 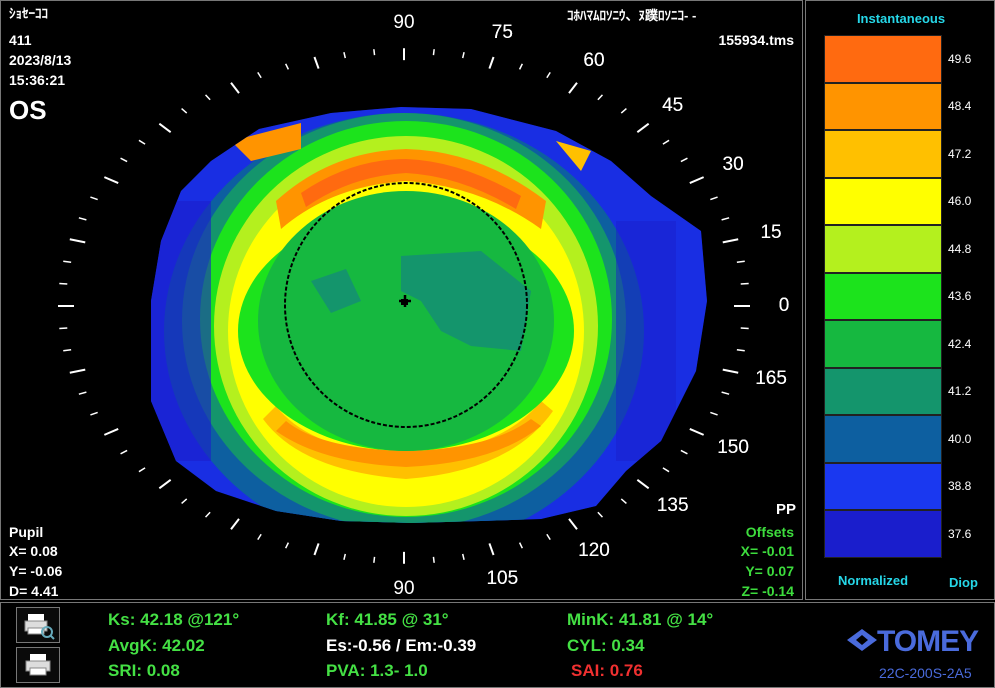 What do you see at coordinates (771, 379) in the screenshot?
I see `angle-label: 165` at bounding box center [771, 379].